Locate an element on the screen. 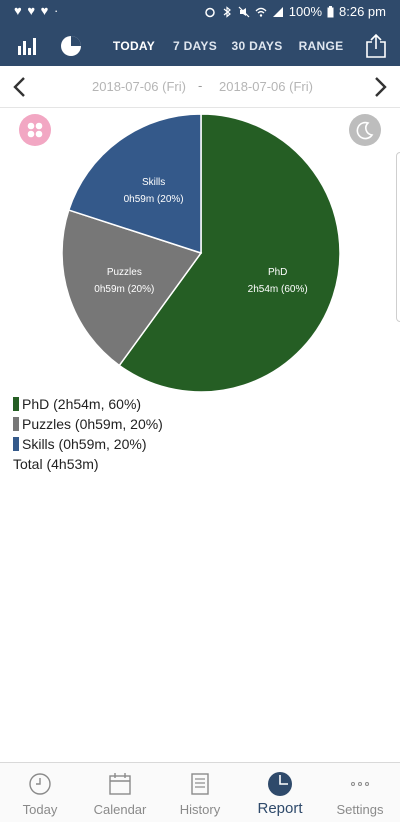 The image size is (400, 822). report-toolbar: TODAY 7 DAYS 30 DAYS RANGE is located at coordinates (200, 47).